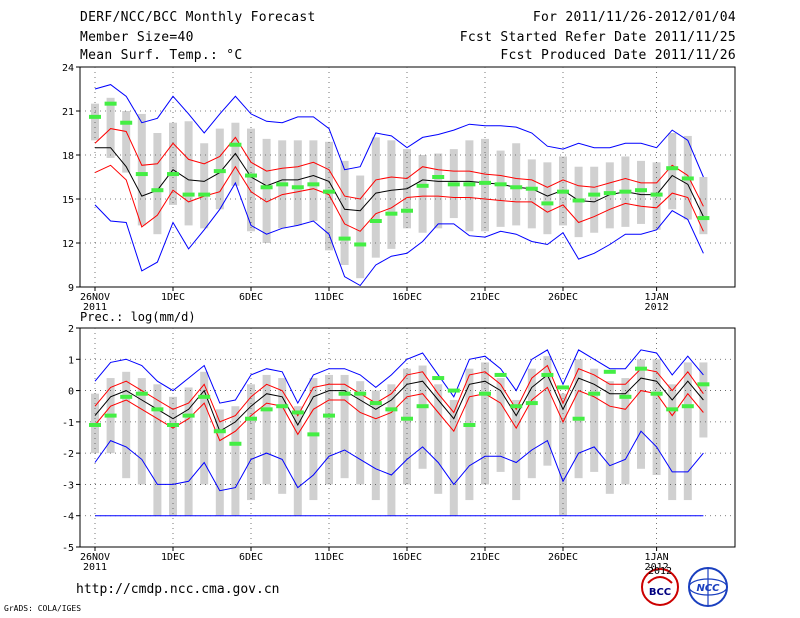  Describe the element at coordinates (198, 17) in the screenshot. I see `chart-title: DERF/NCC/BCC Monthly Forecast` at that location.